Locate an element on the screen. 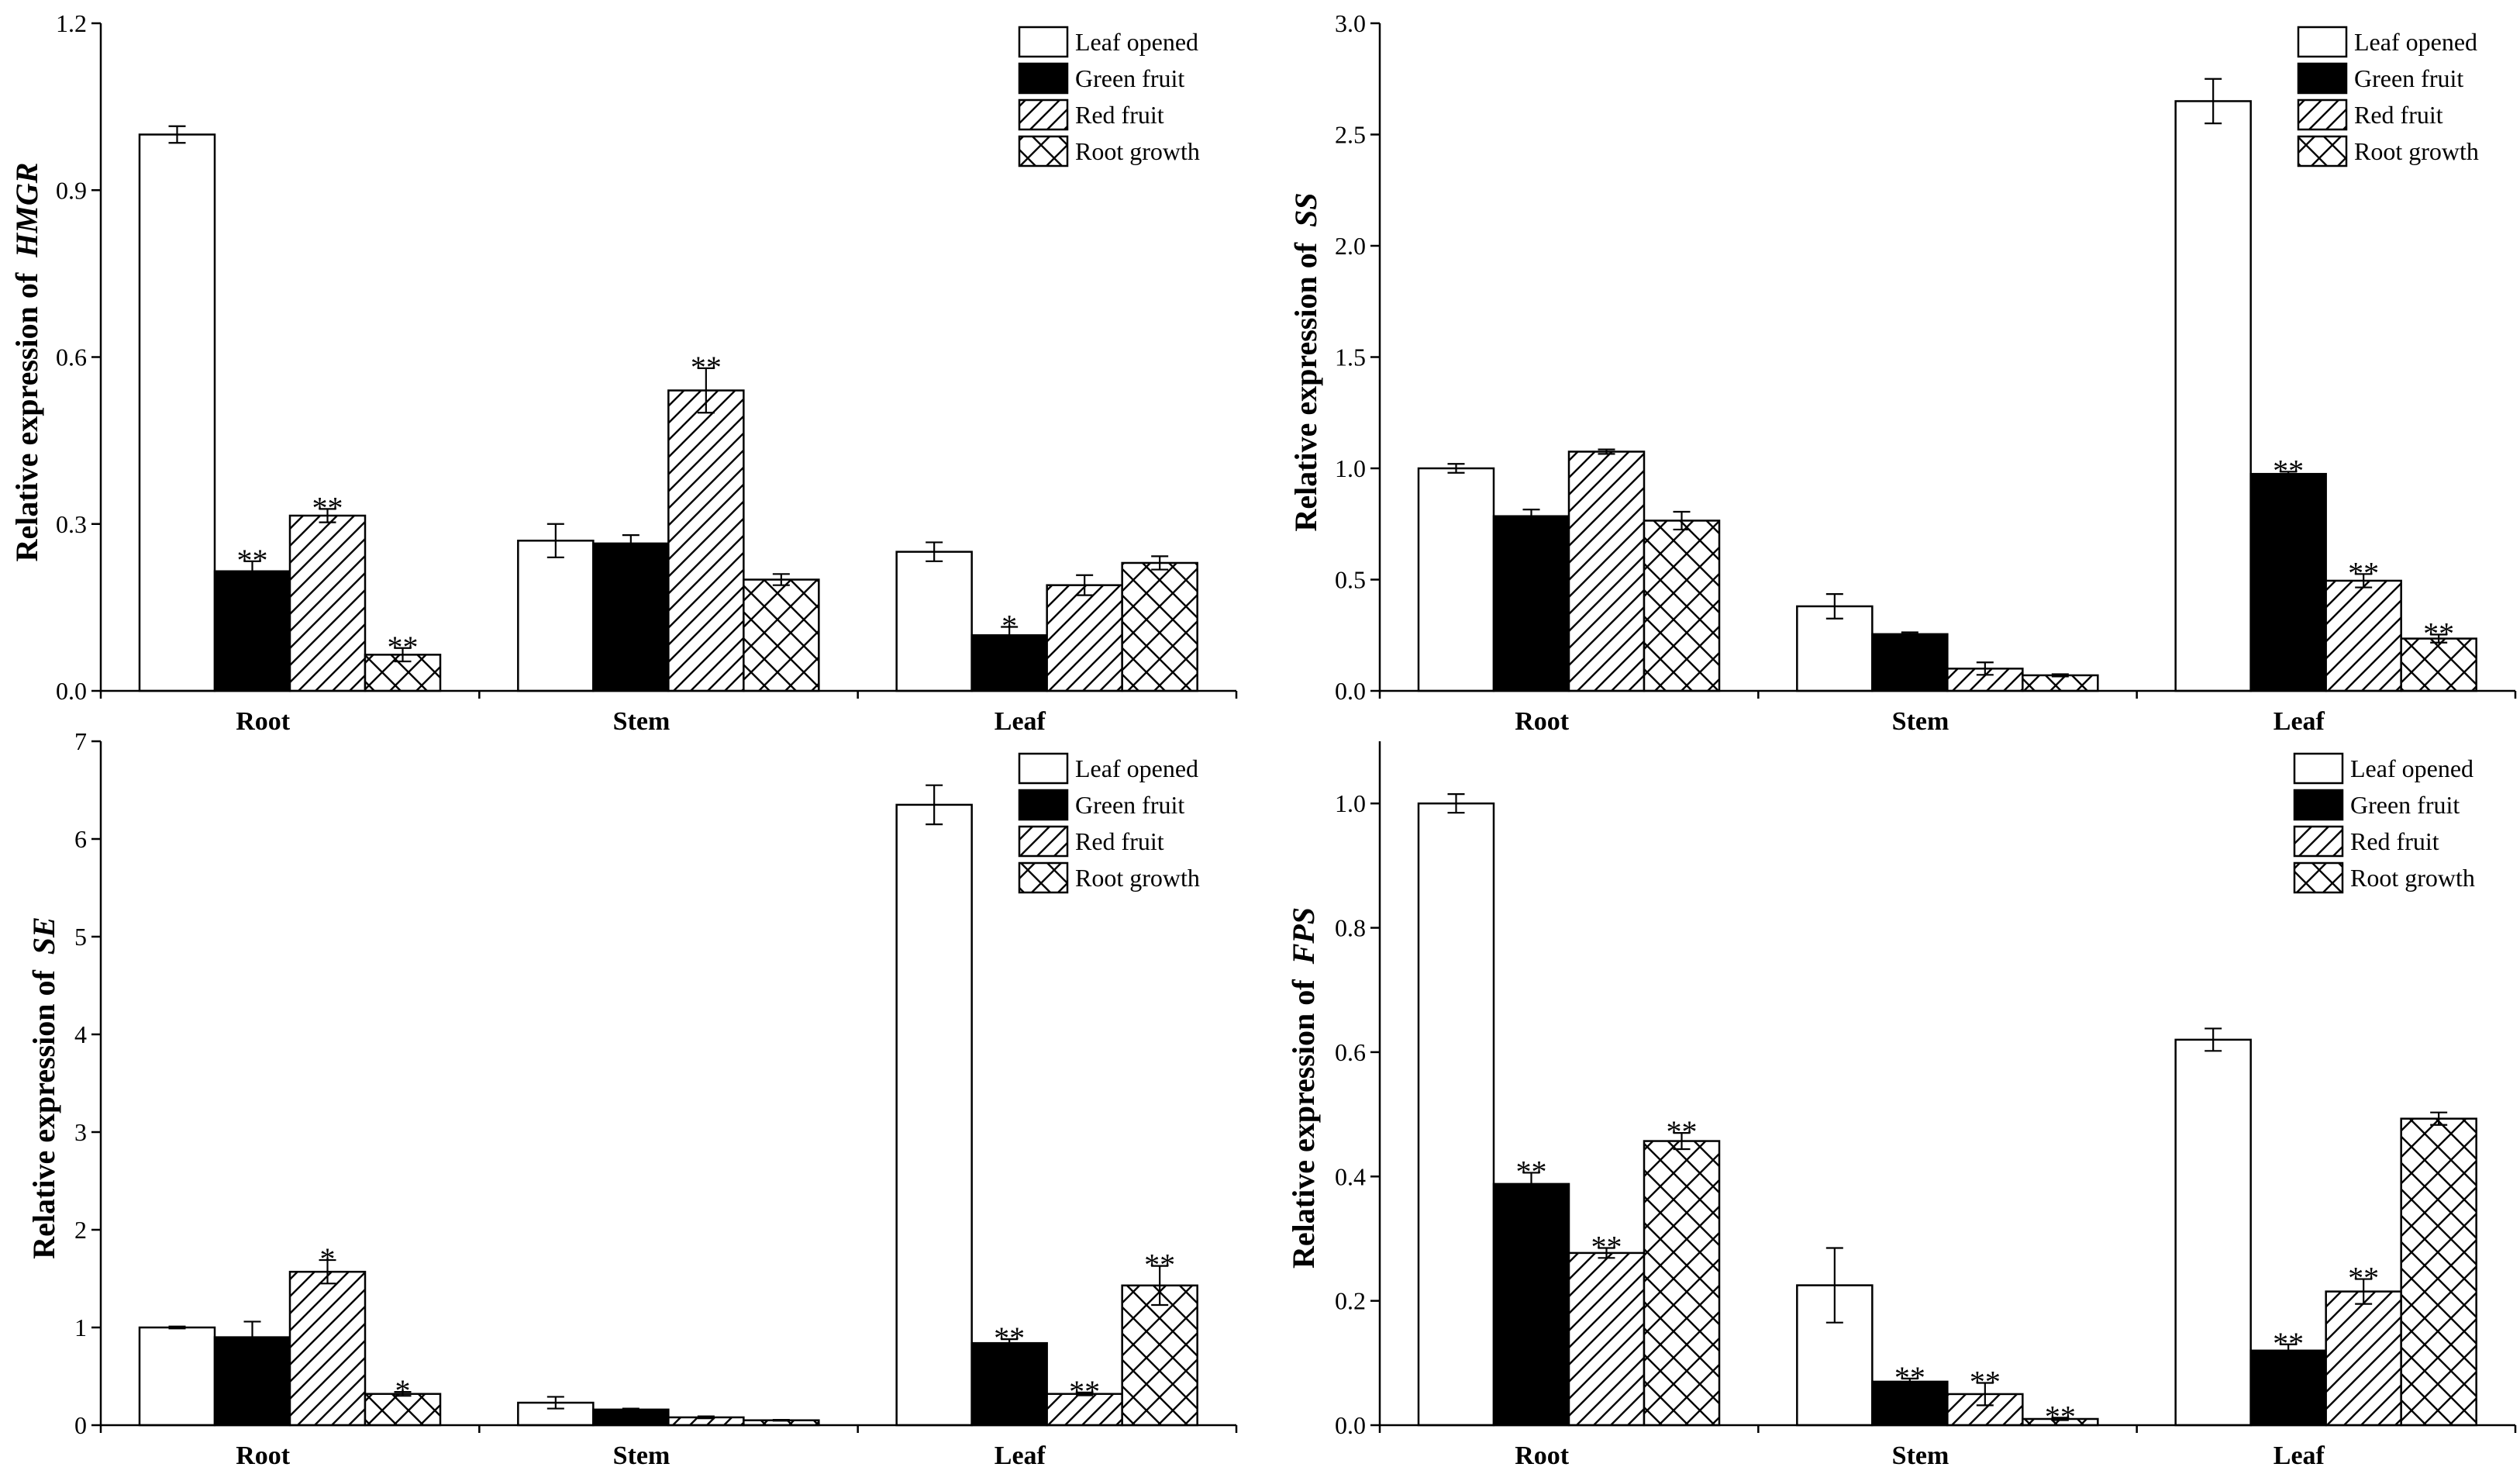 The width and height of the screenshot is (2520, 1481). se-significance-label: * is located at coordinates (328, 1258).